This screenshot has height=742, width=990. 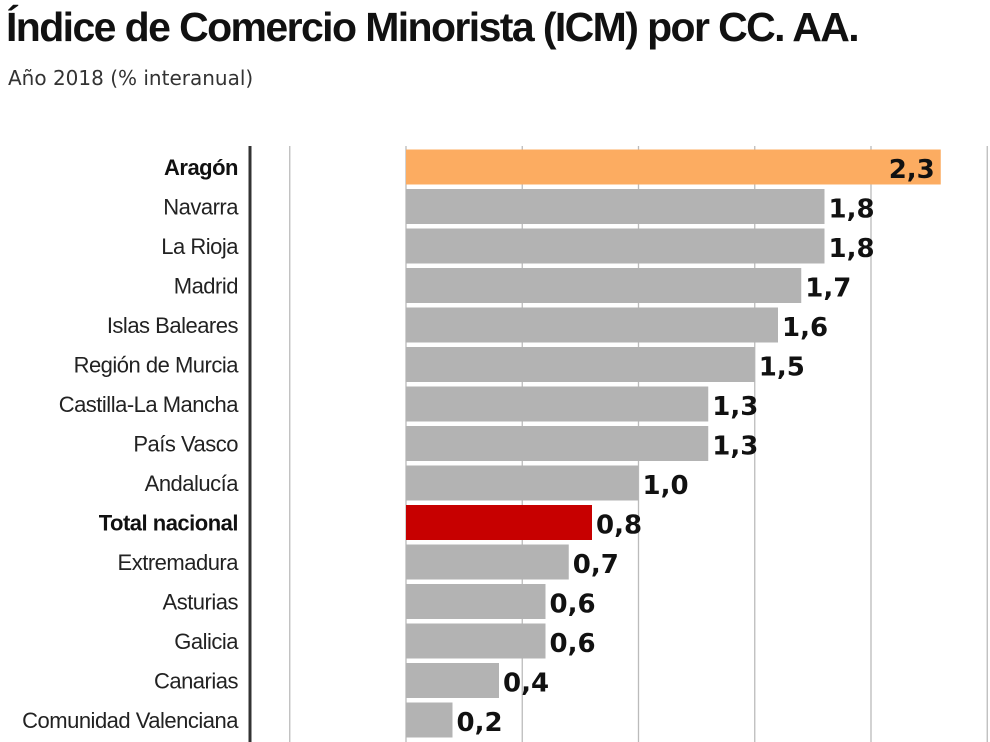 What do you see at coordinates (192, 483) in the screenshot?
I see `category-label-8: Andalucía` at bounding box center [192, 483].